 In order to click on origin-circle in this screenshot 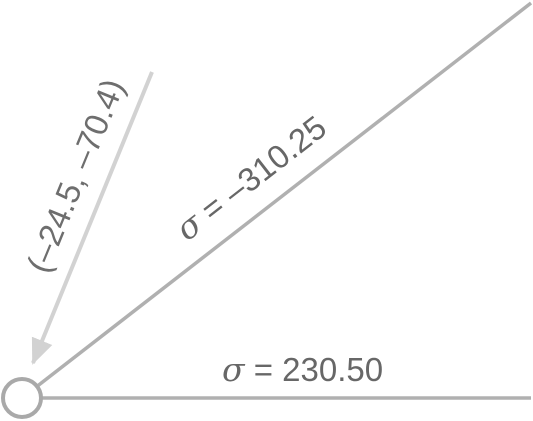, I will do `click(22, 398)`.